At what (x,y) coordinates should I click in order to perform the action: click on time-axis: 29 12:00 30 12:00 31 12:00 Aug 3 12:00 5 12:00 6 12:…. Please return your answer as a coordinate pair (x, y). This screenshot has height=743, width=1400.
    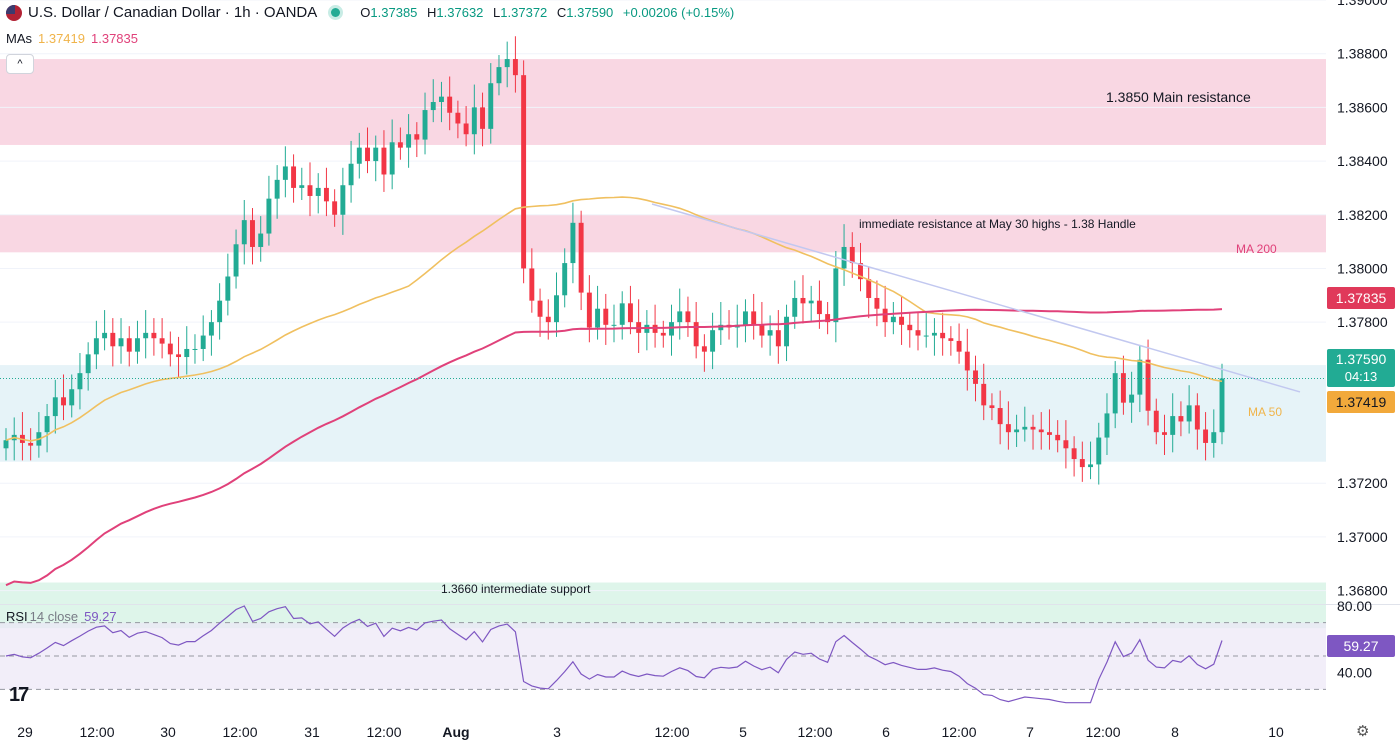
    Looking at the image, I should click on (650, 732).